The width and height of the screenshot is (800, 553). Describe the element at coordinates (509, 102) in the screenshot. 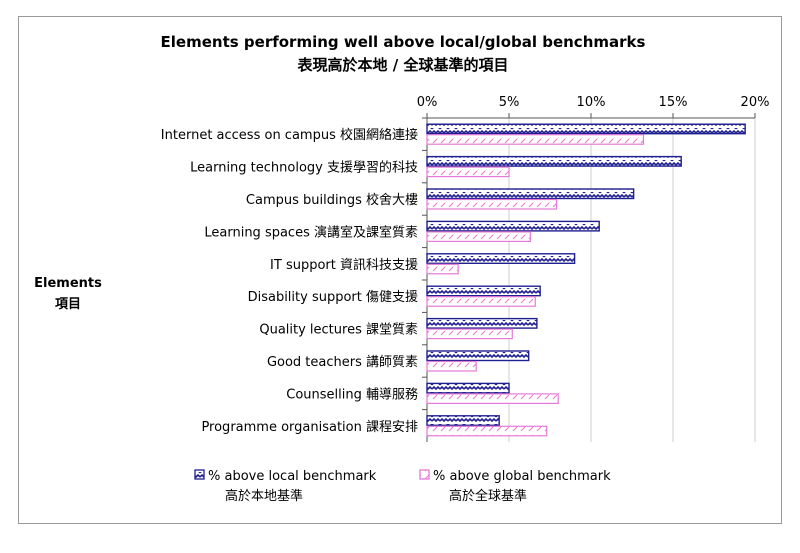

I see `x-tick-label: 5%` at that location.